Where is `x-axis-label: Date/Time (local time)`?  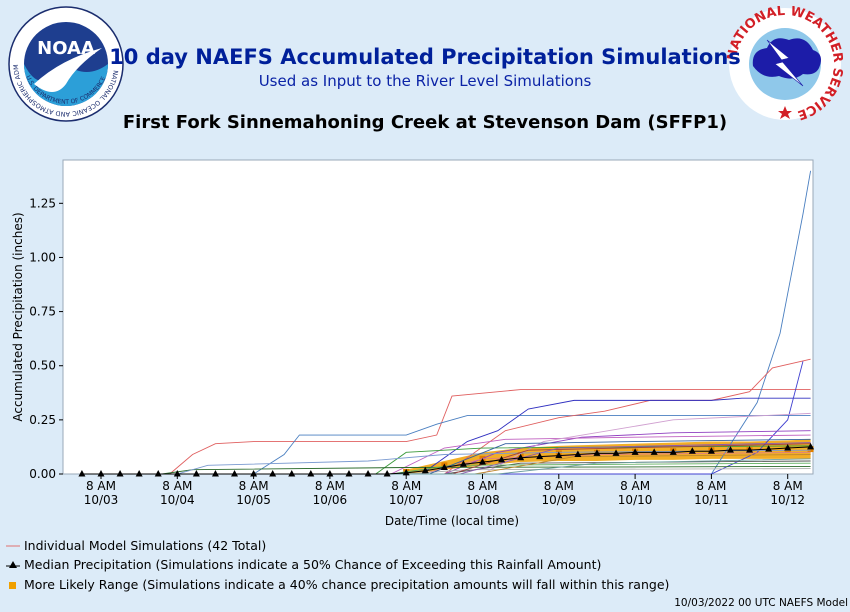
x-axis-label: Date/Time (local time) is located at coordinates (452, 521).